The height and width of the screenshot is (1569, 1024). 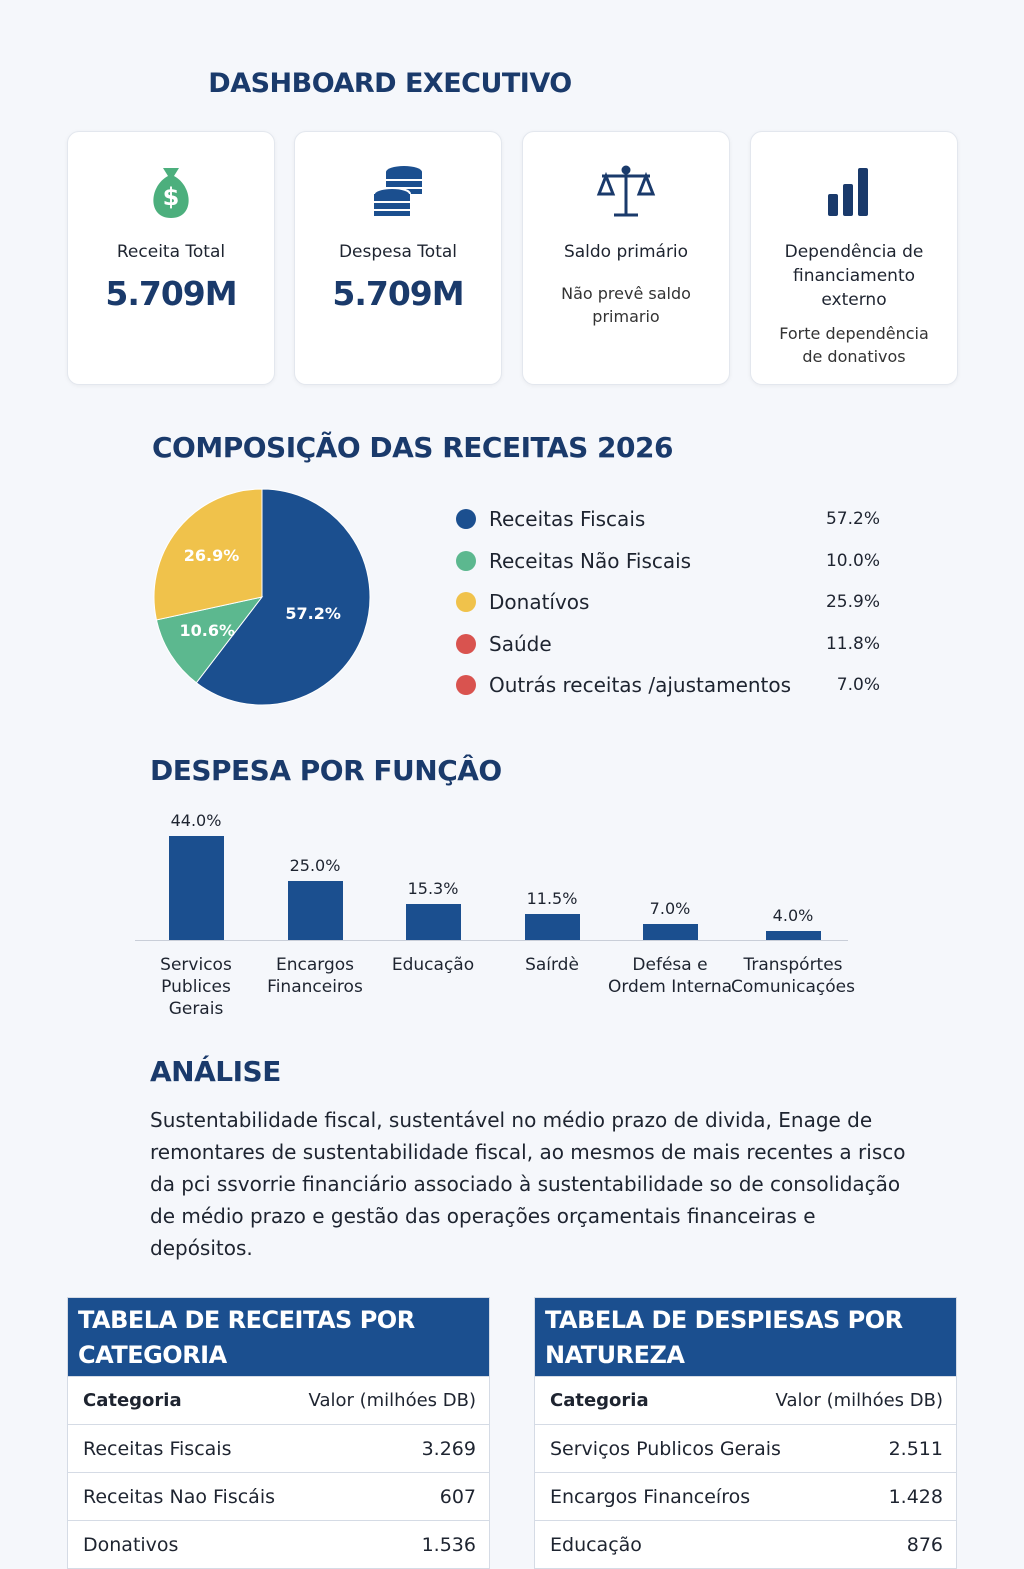 I want to click on kpi-card: Despesa Total 5.709M, so click(x=398, y=258).